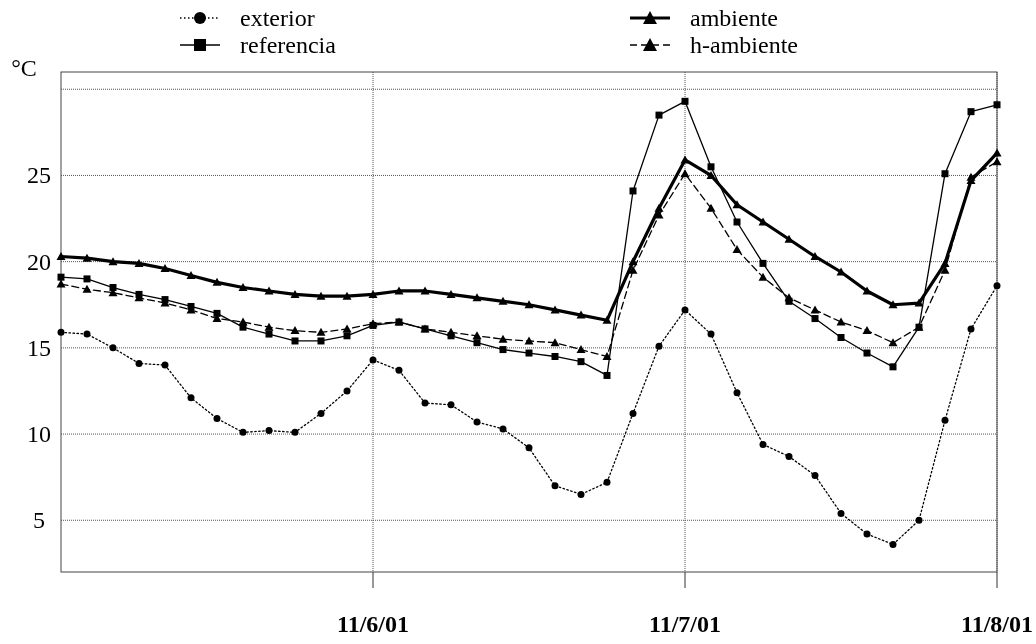  Describe the element at coordinates (288, 45) in the screenshot. I see `legend-label: referencia` at that location.